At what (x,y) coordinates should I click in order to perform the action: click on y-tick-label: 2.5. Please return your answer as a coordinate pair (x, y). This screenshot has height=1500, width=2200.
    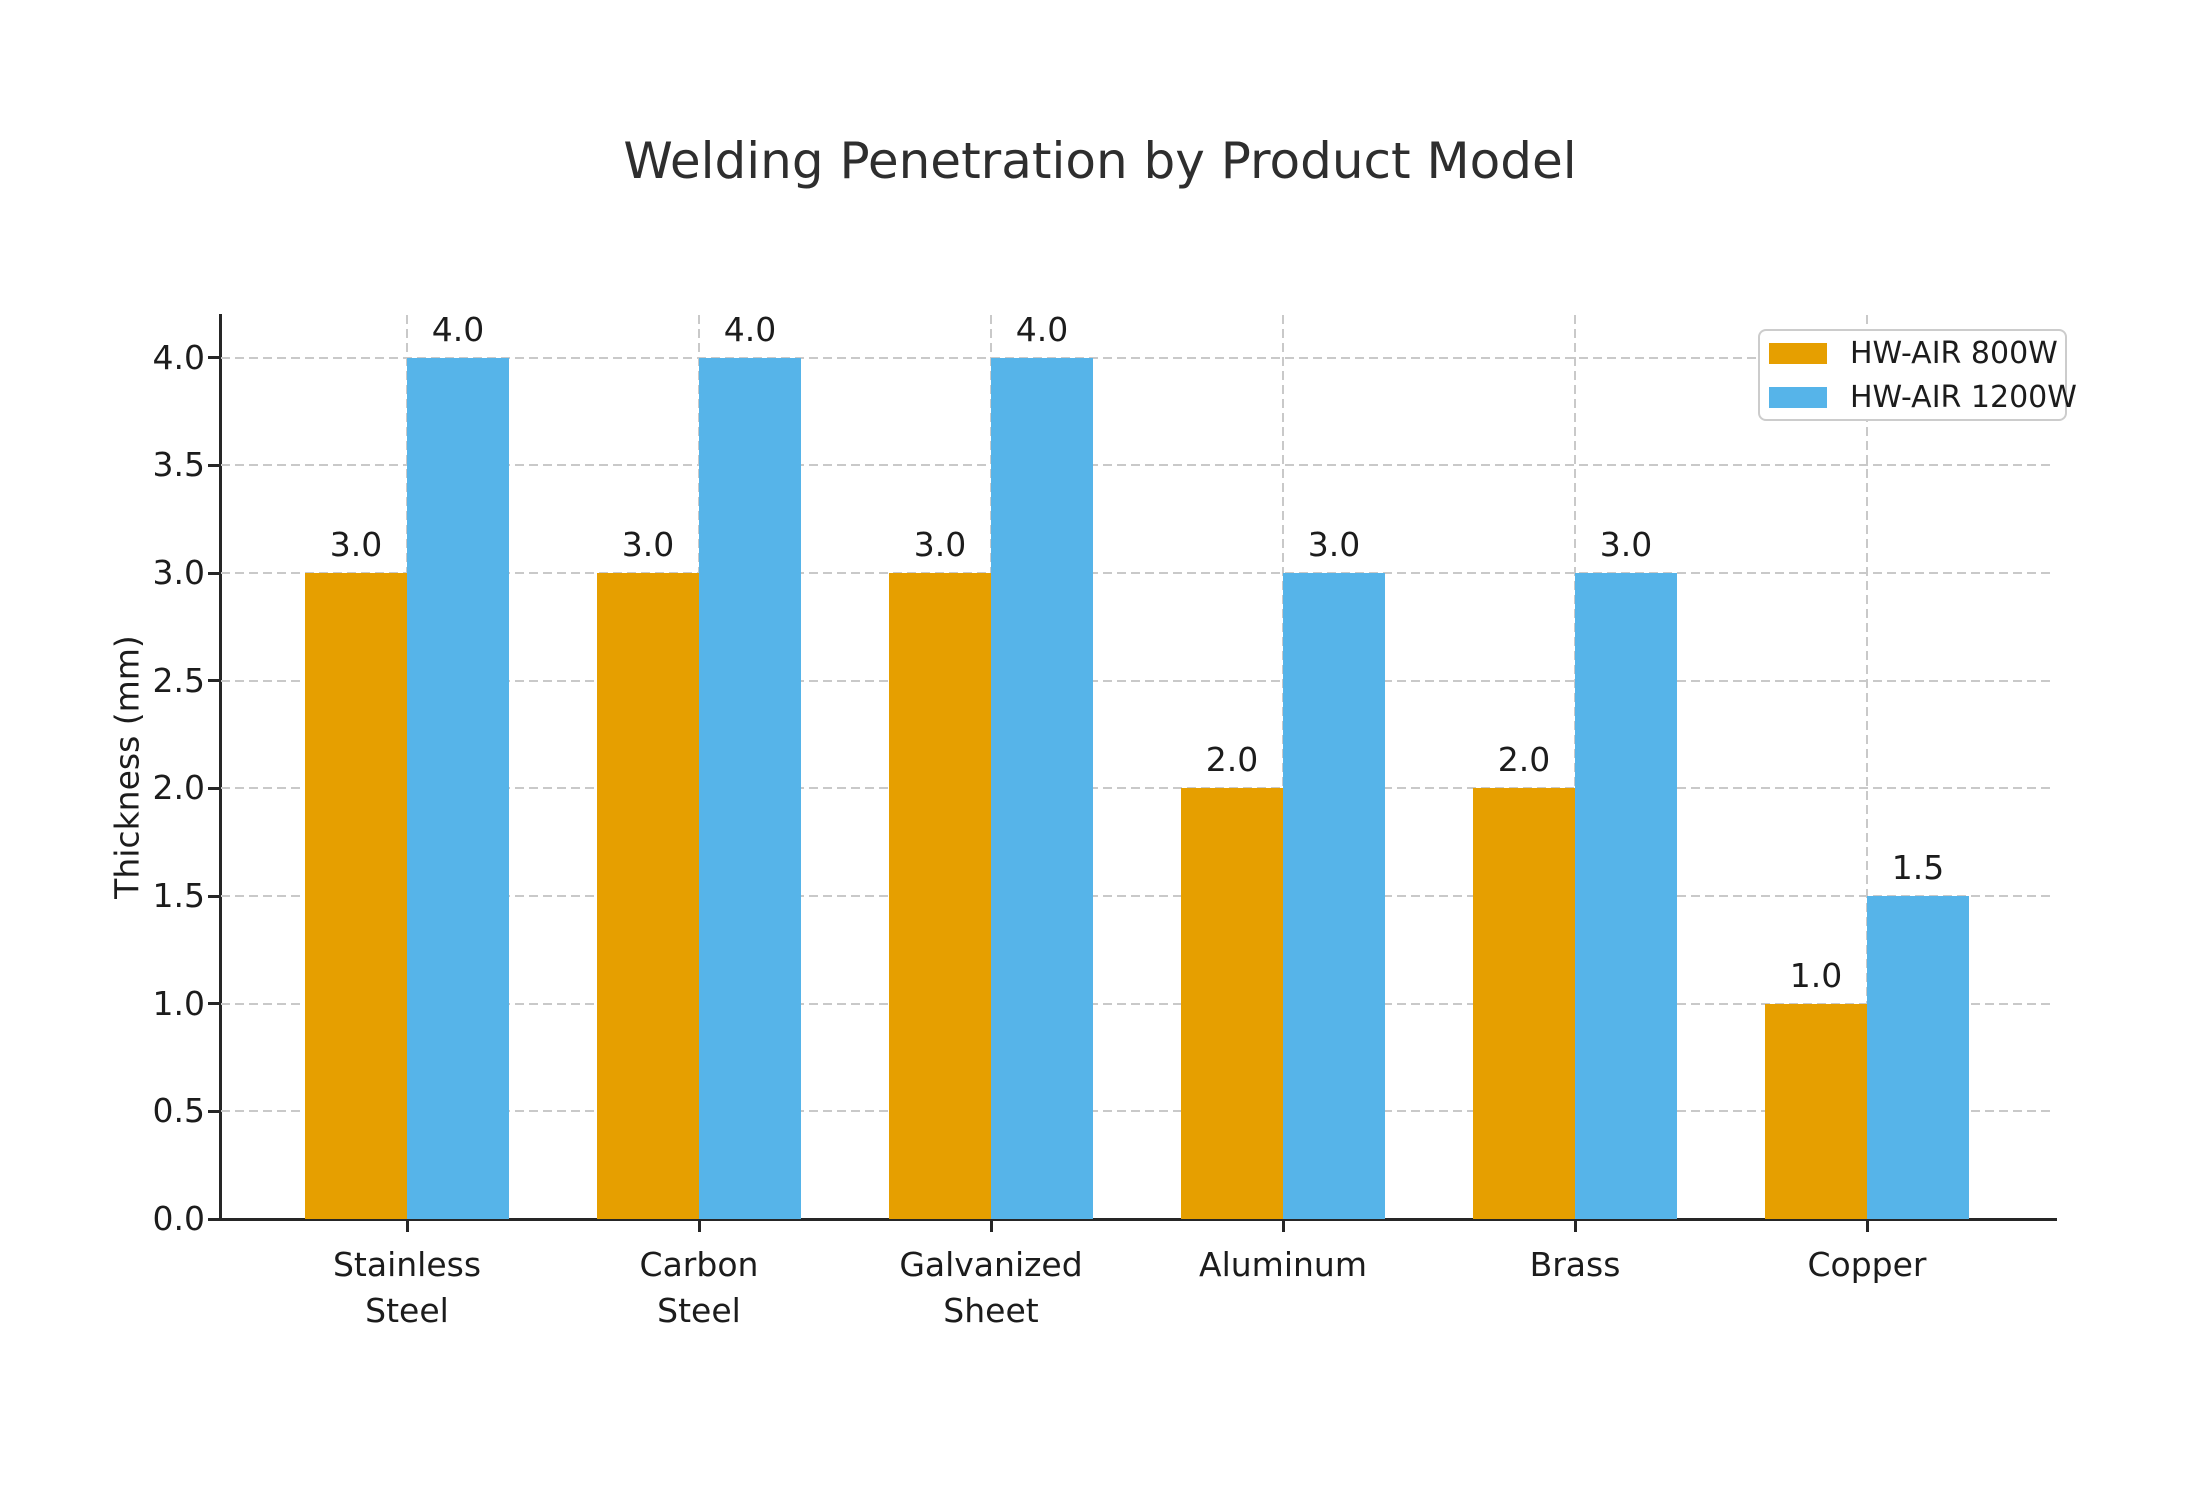
    Looking at the image, I should click on (178, 680).